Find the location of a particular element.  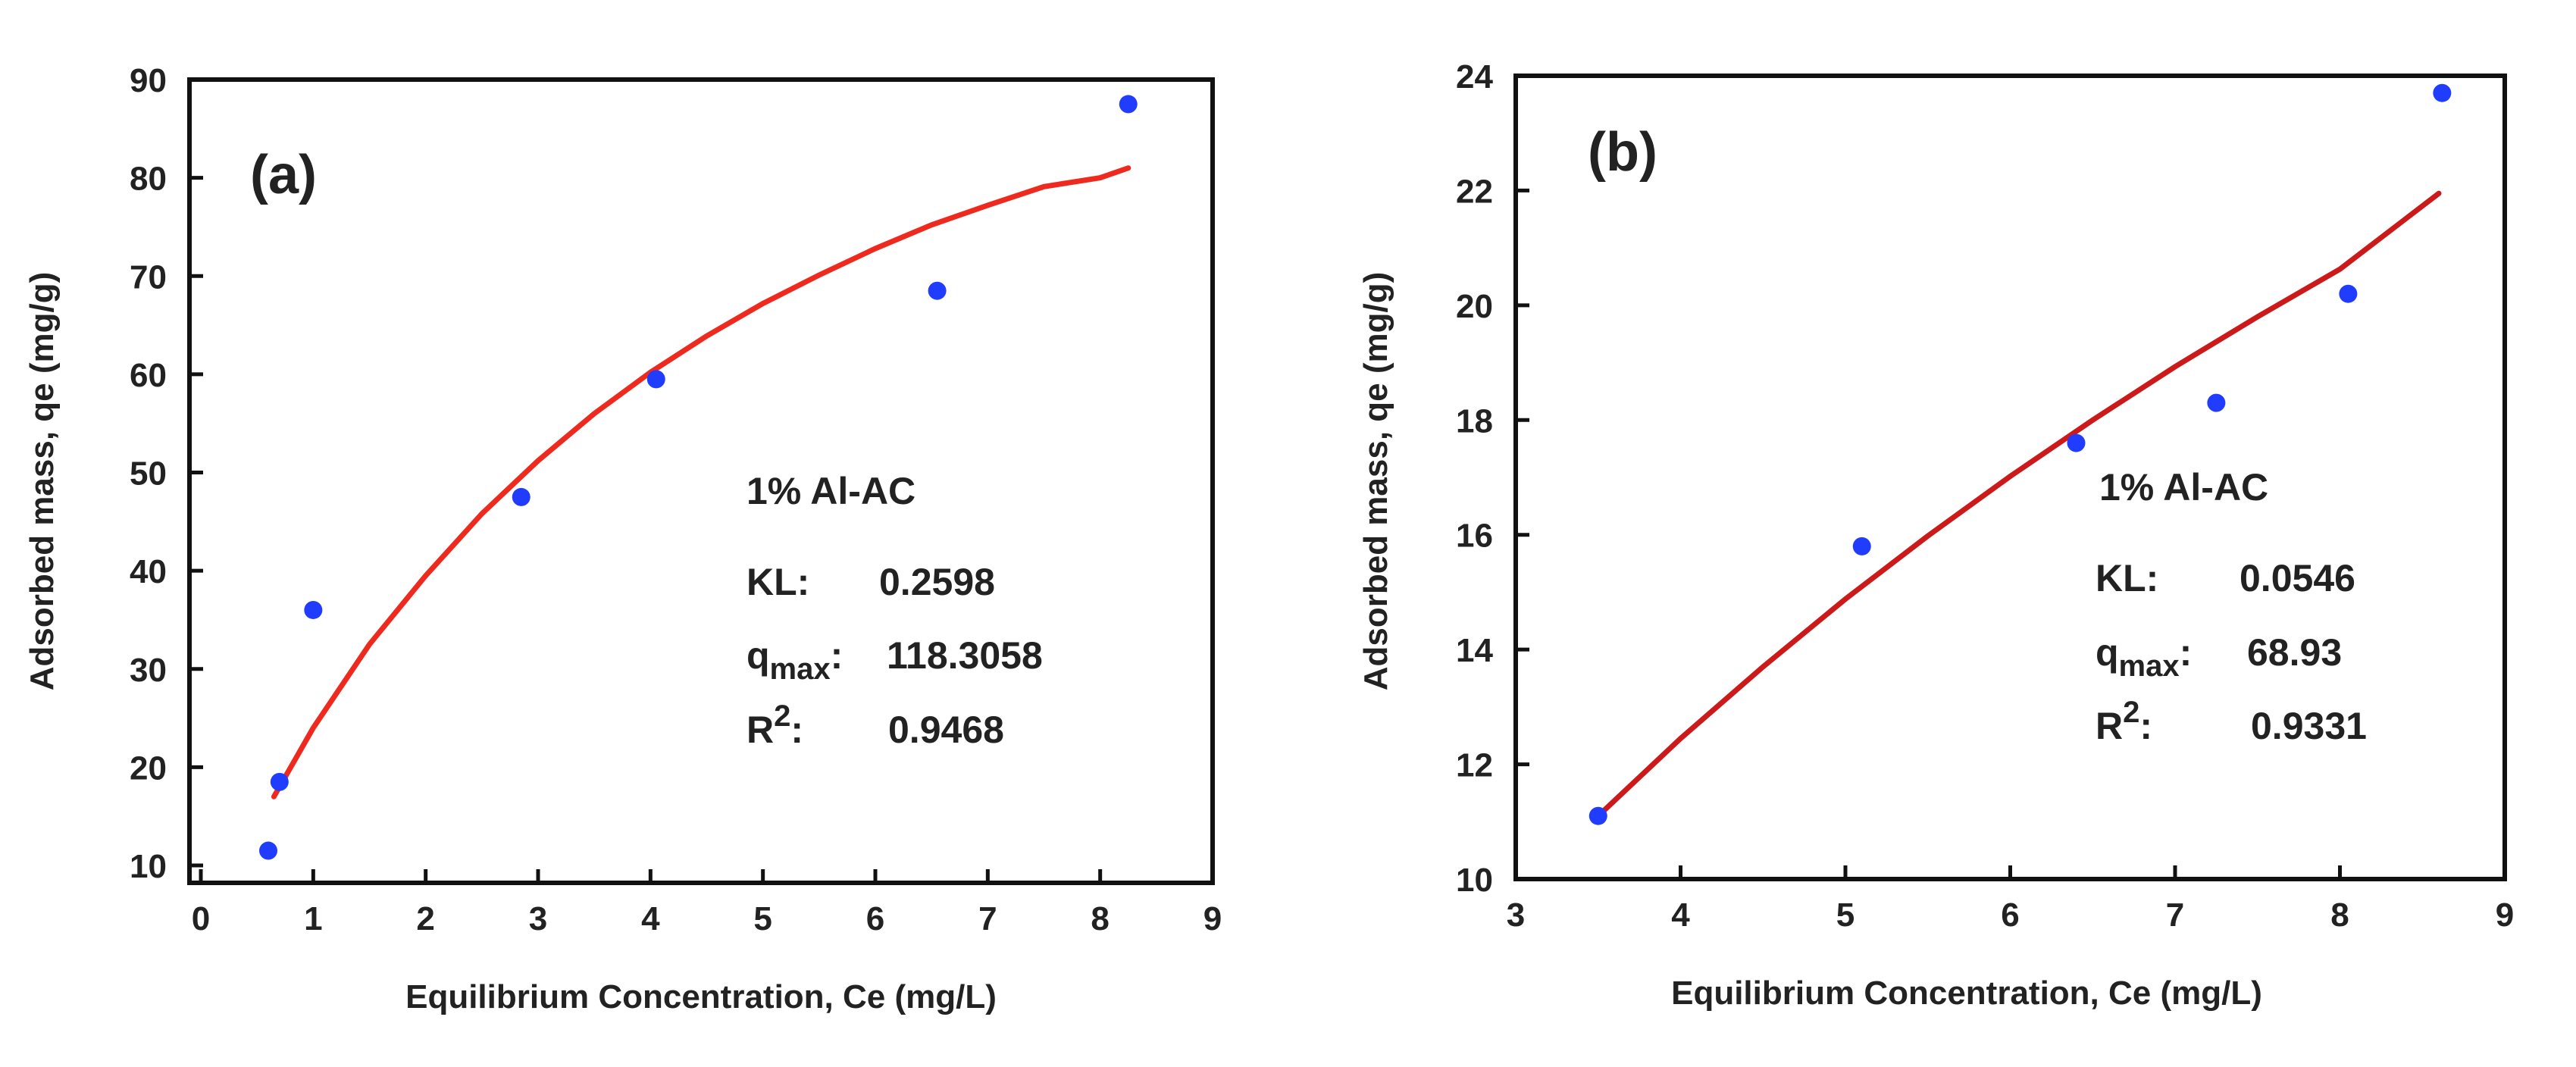

qmax-q-a: q is located at coordinates (758, 655).